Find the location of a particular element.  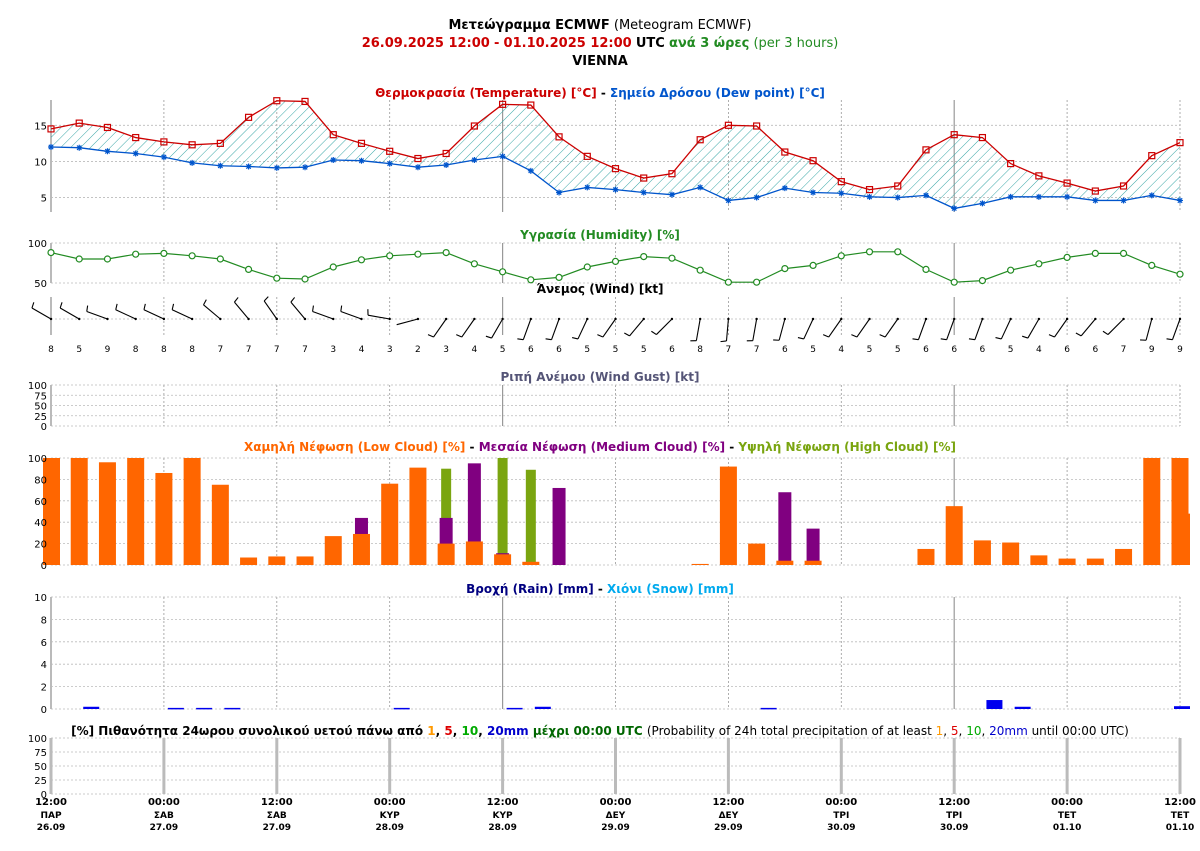

title-sub: (Meteogram ECMWF) is located at coordinates (682, 25).